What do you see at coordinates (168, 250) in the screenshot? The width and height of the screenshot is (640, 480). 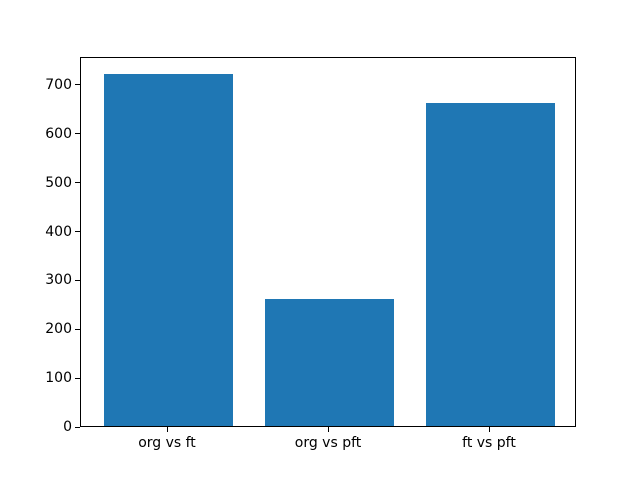 I see `bar-org-vs-ft` at bounding box center [168, 250].